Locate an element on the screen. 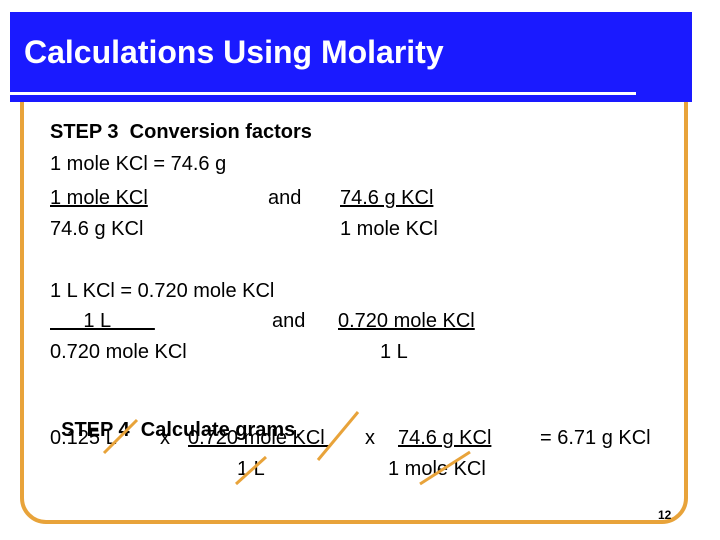  page-number: 12 is located at coordinates (665, 515).